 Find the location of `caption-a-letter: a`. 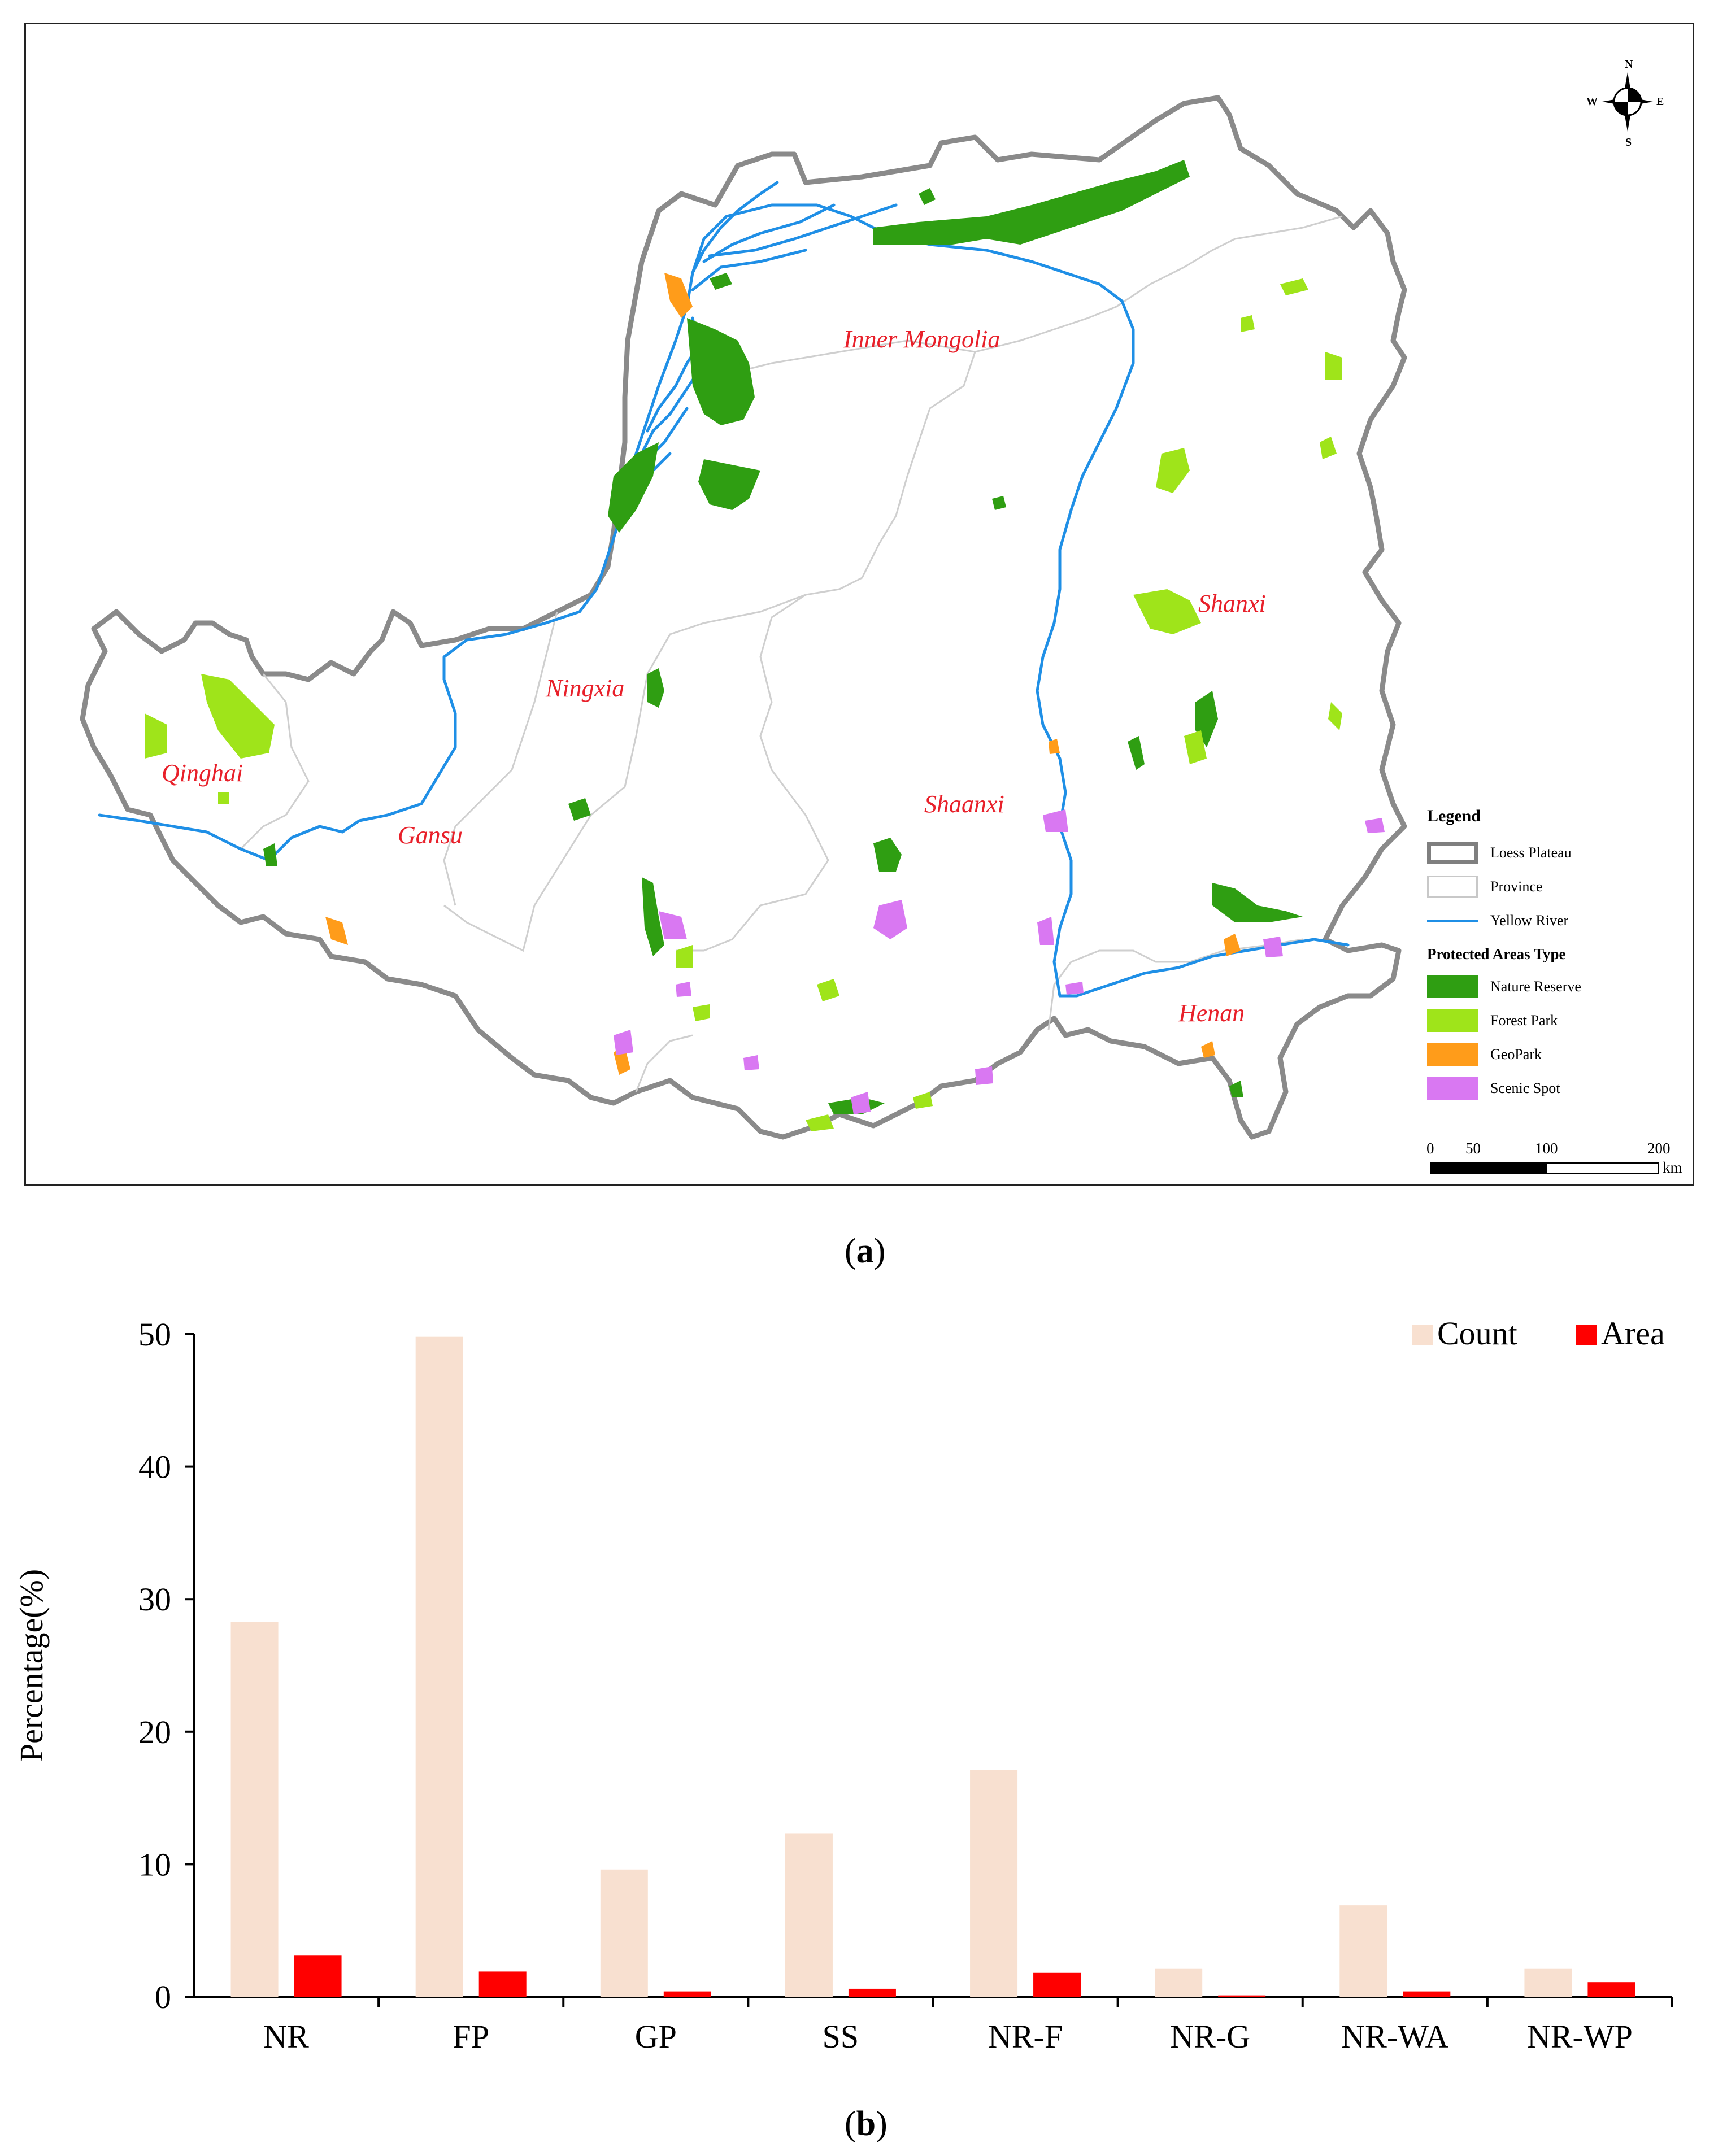

caption-a-letter: a is located at coordinates (865, 1251).